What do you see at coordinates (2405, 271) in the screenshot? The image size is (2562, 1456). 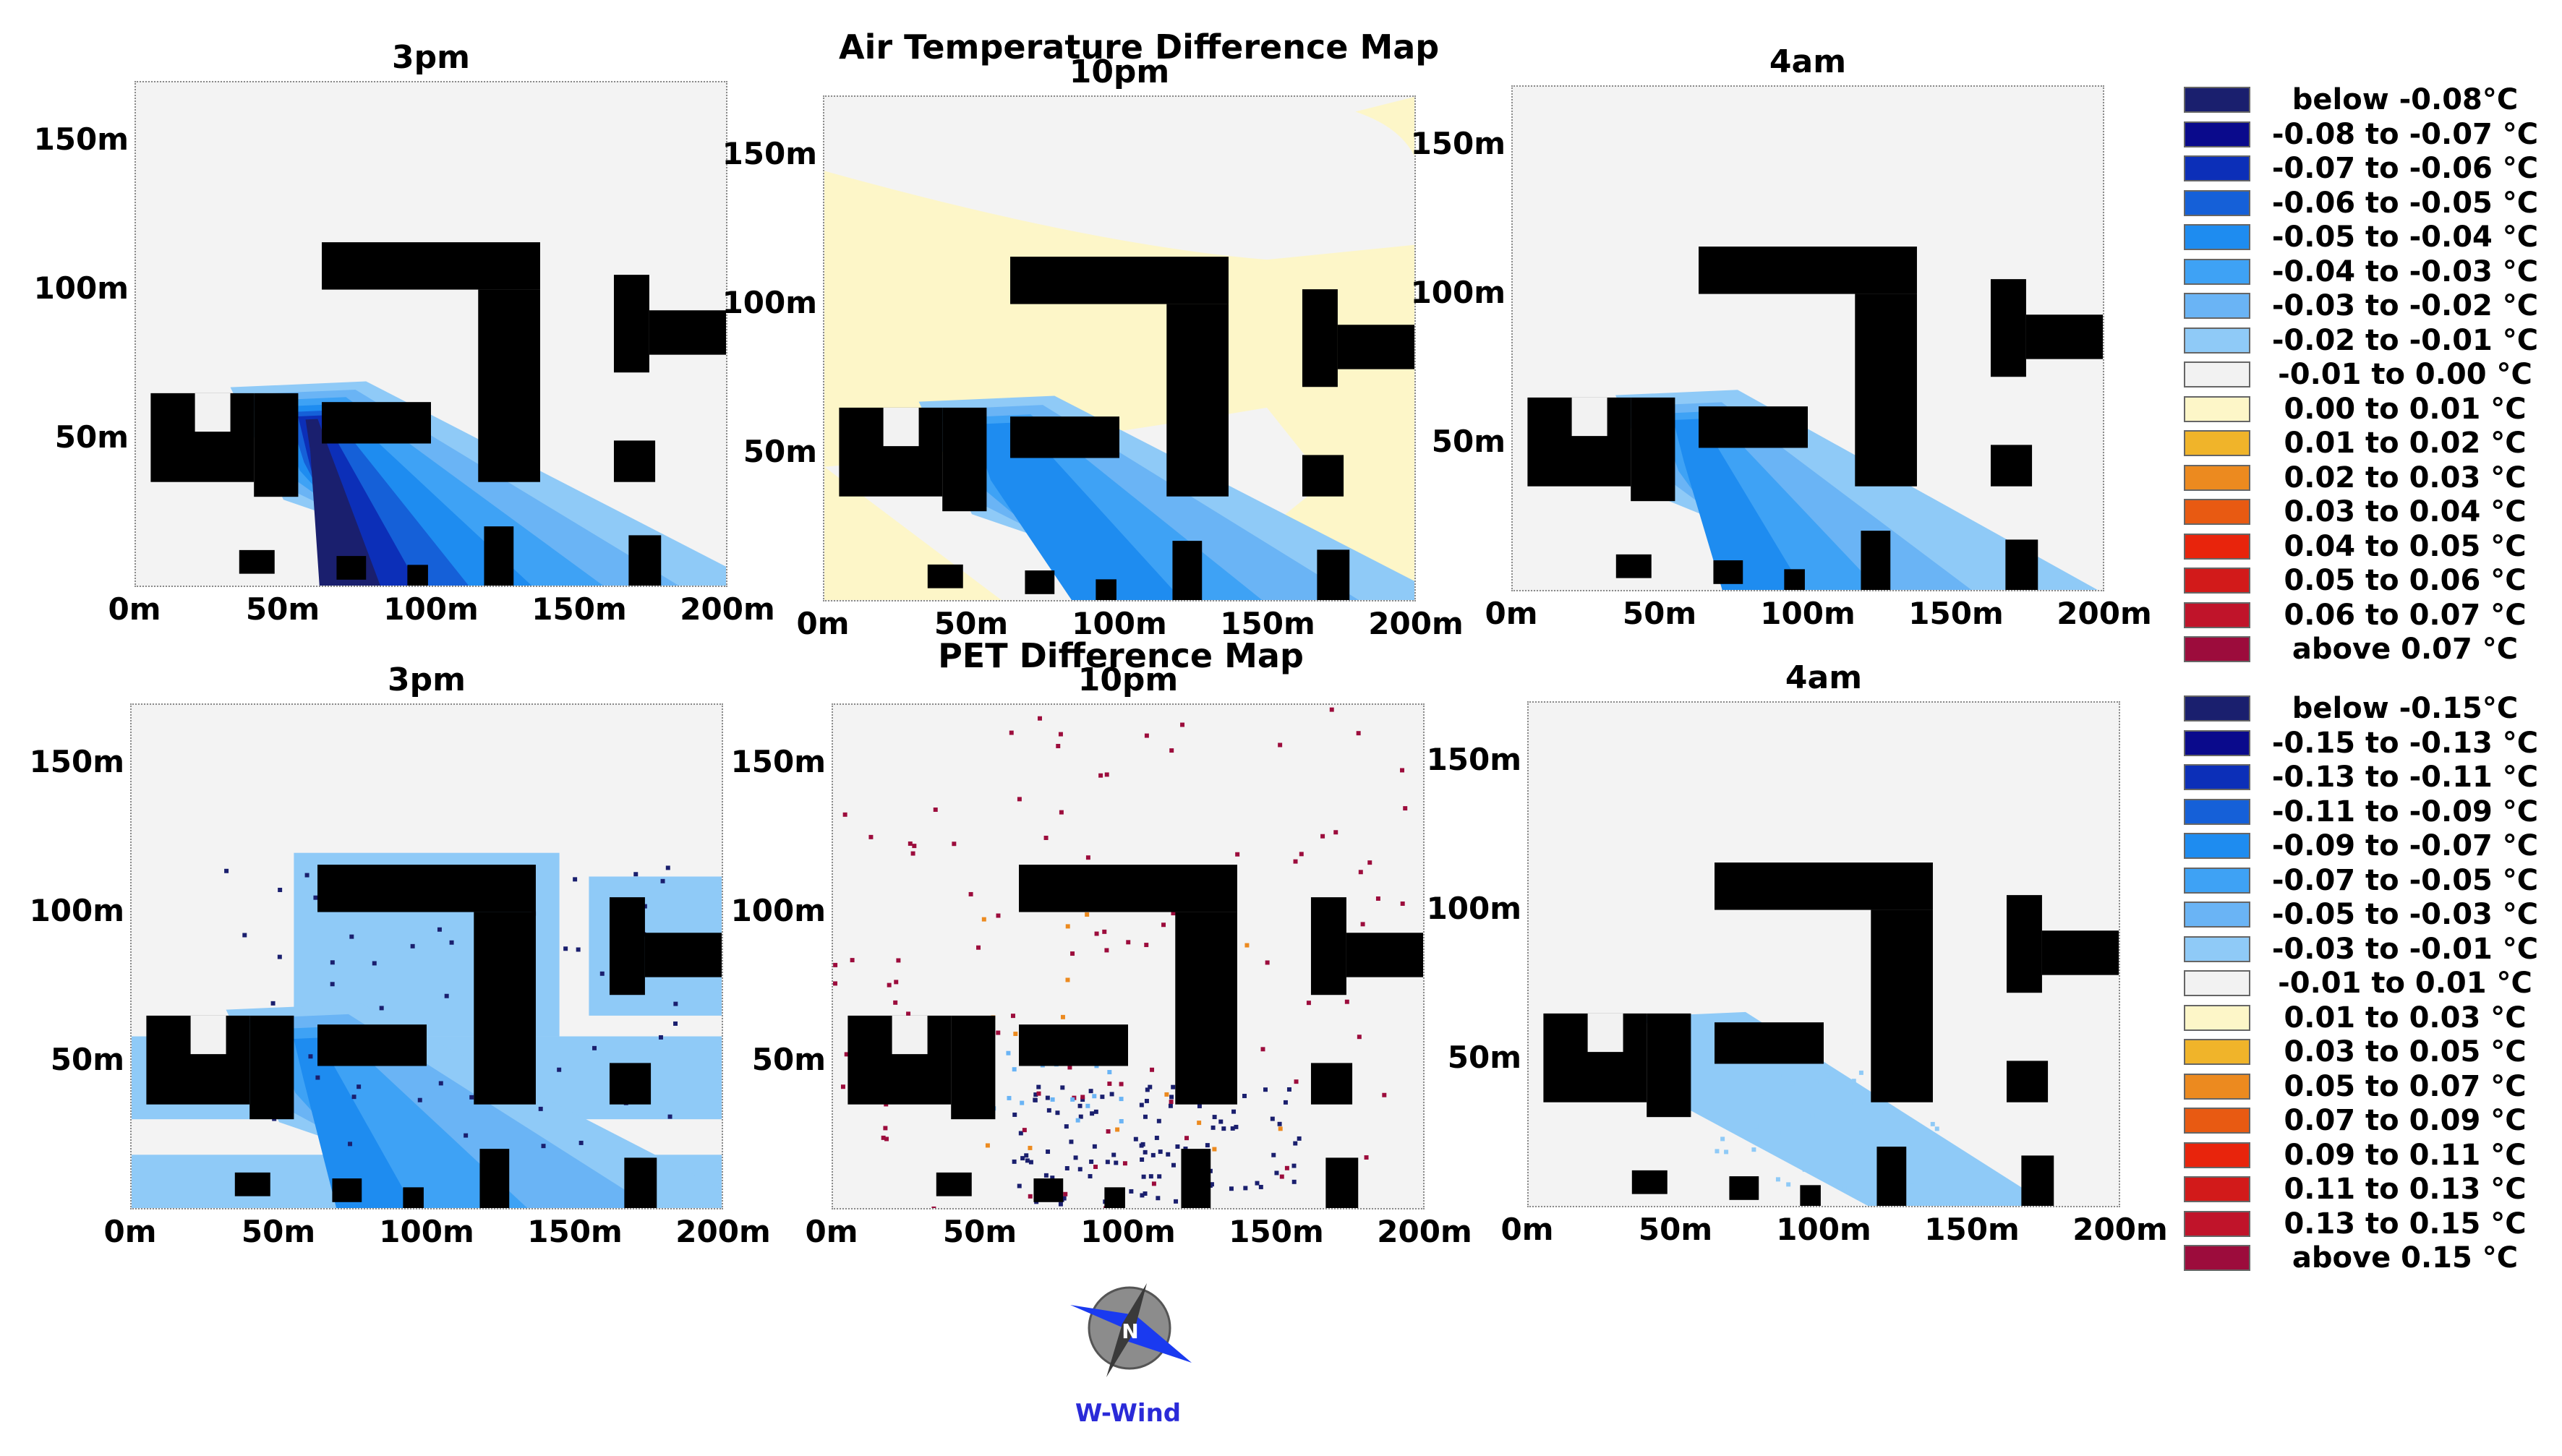 I see `legend-label: -0.04 to -0.03 °C` at bounding box center [2405, 271].